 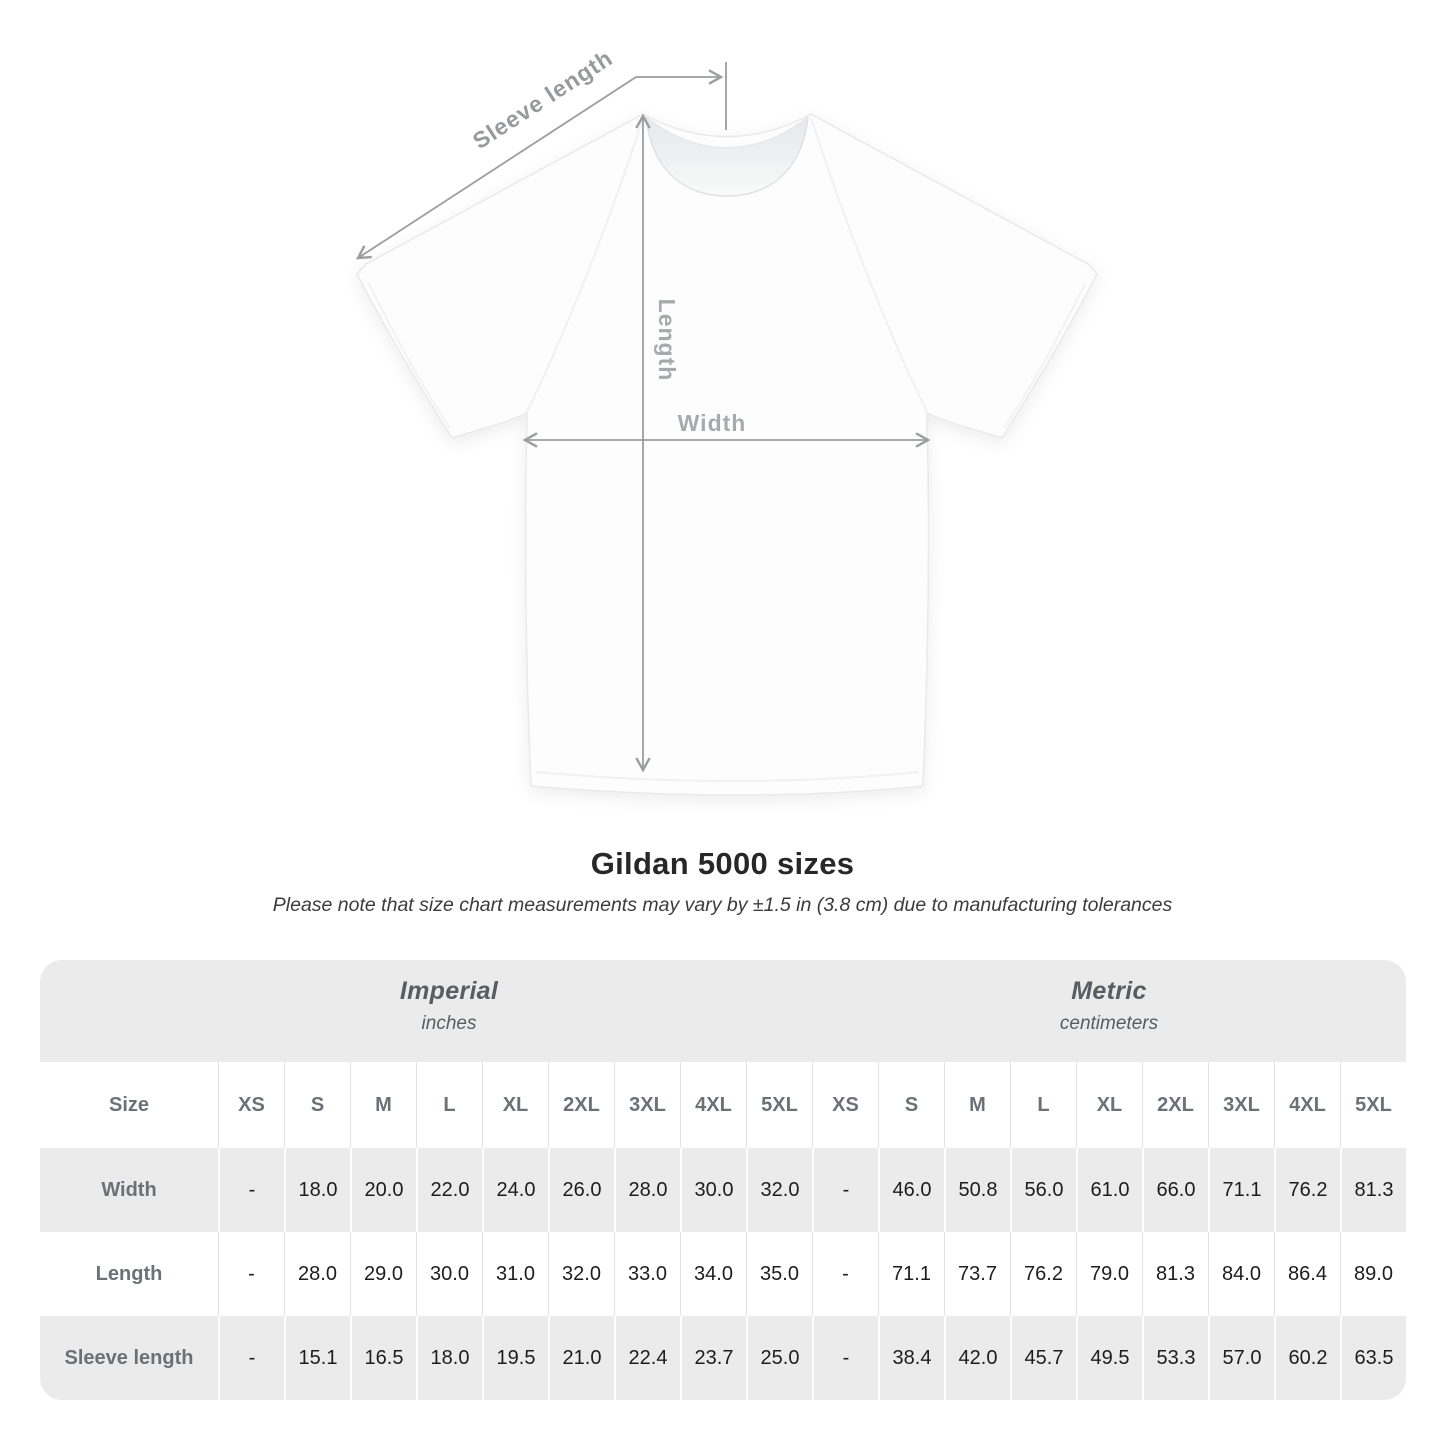 I want to click on value-imperial: 16.5, so click(x=383, y=1358).